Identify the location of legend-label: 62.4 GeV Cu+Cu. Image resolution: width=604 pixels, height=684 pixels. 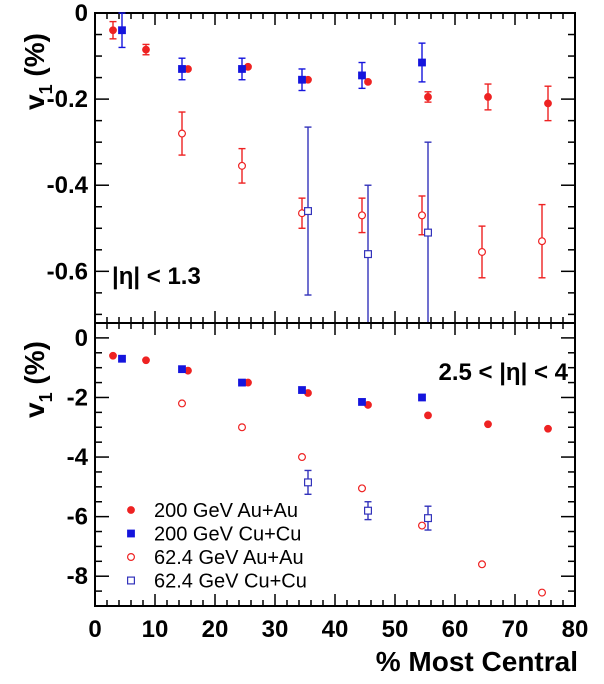
(230, 582).